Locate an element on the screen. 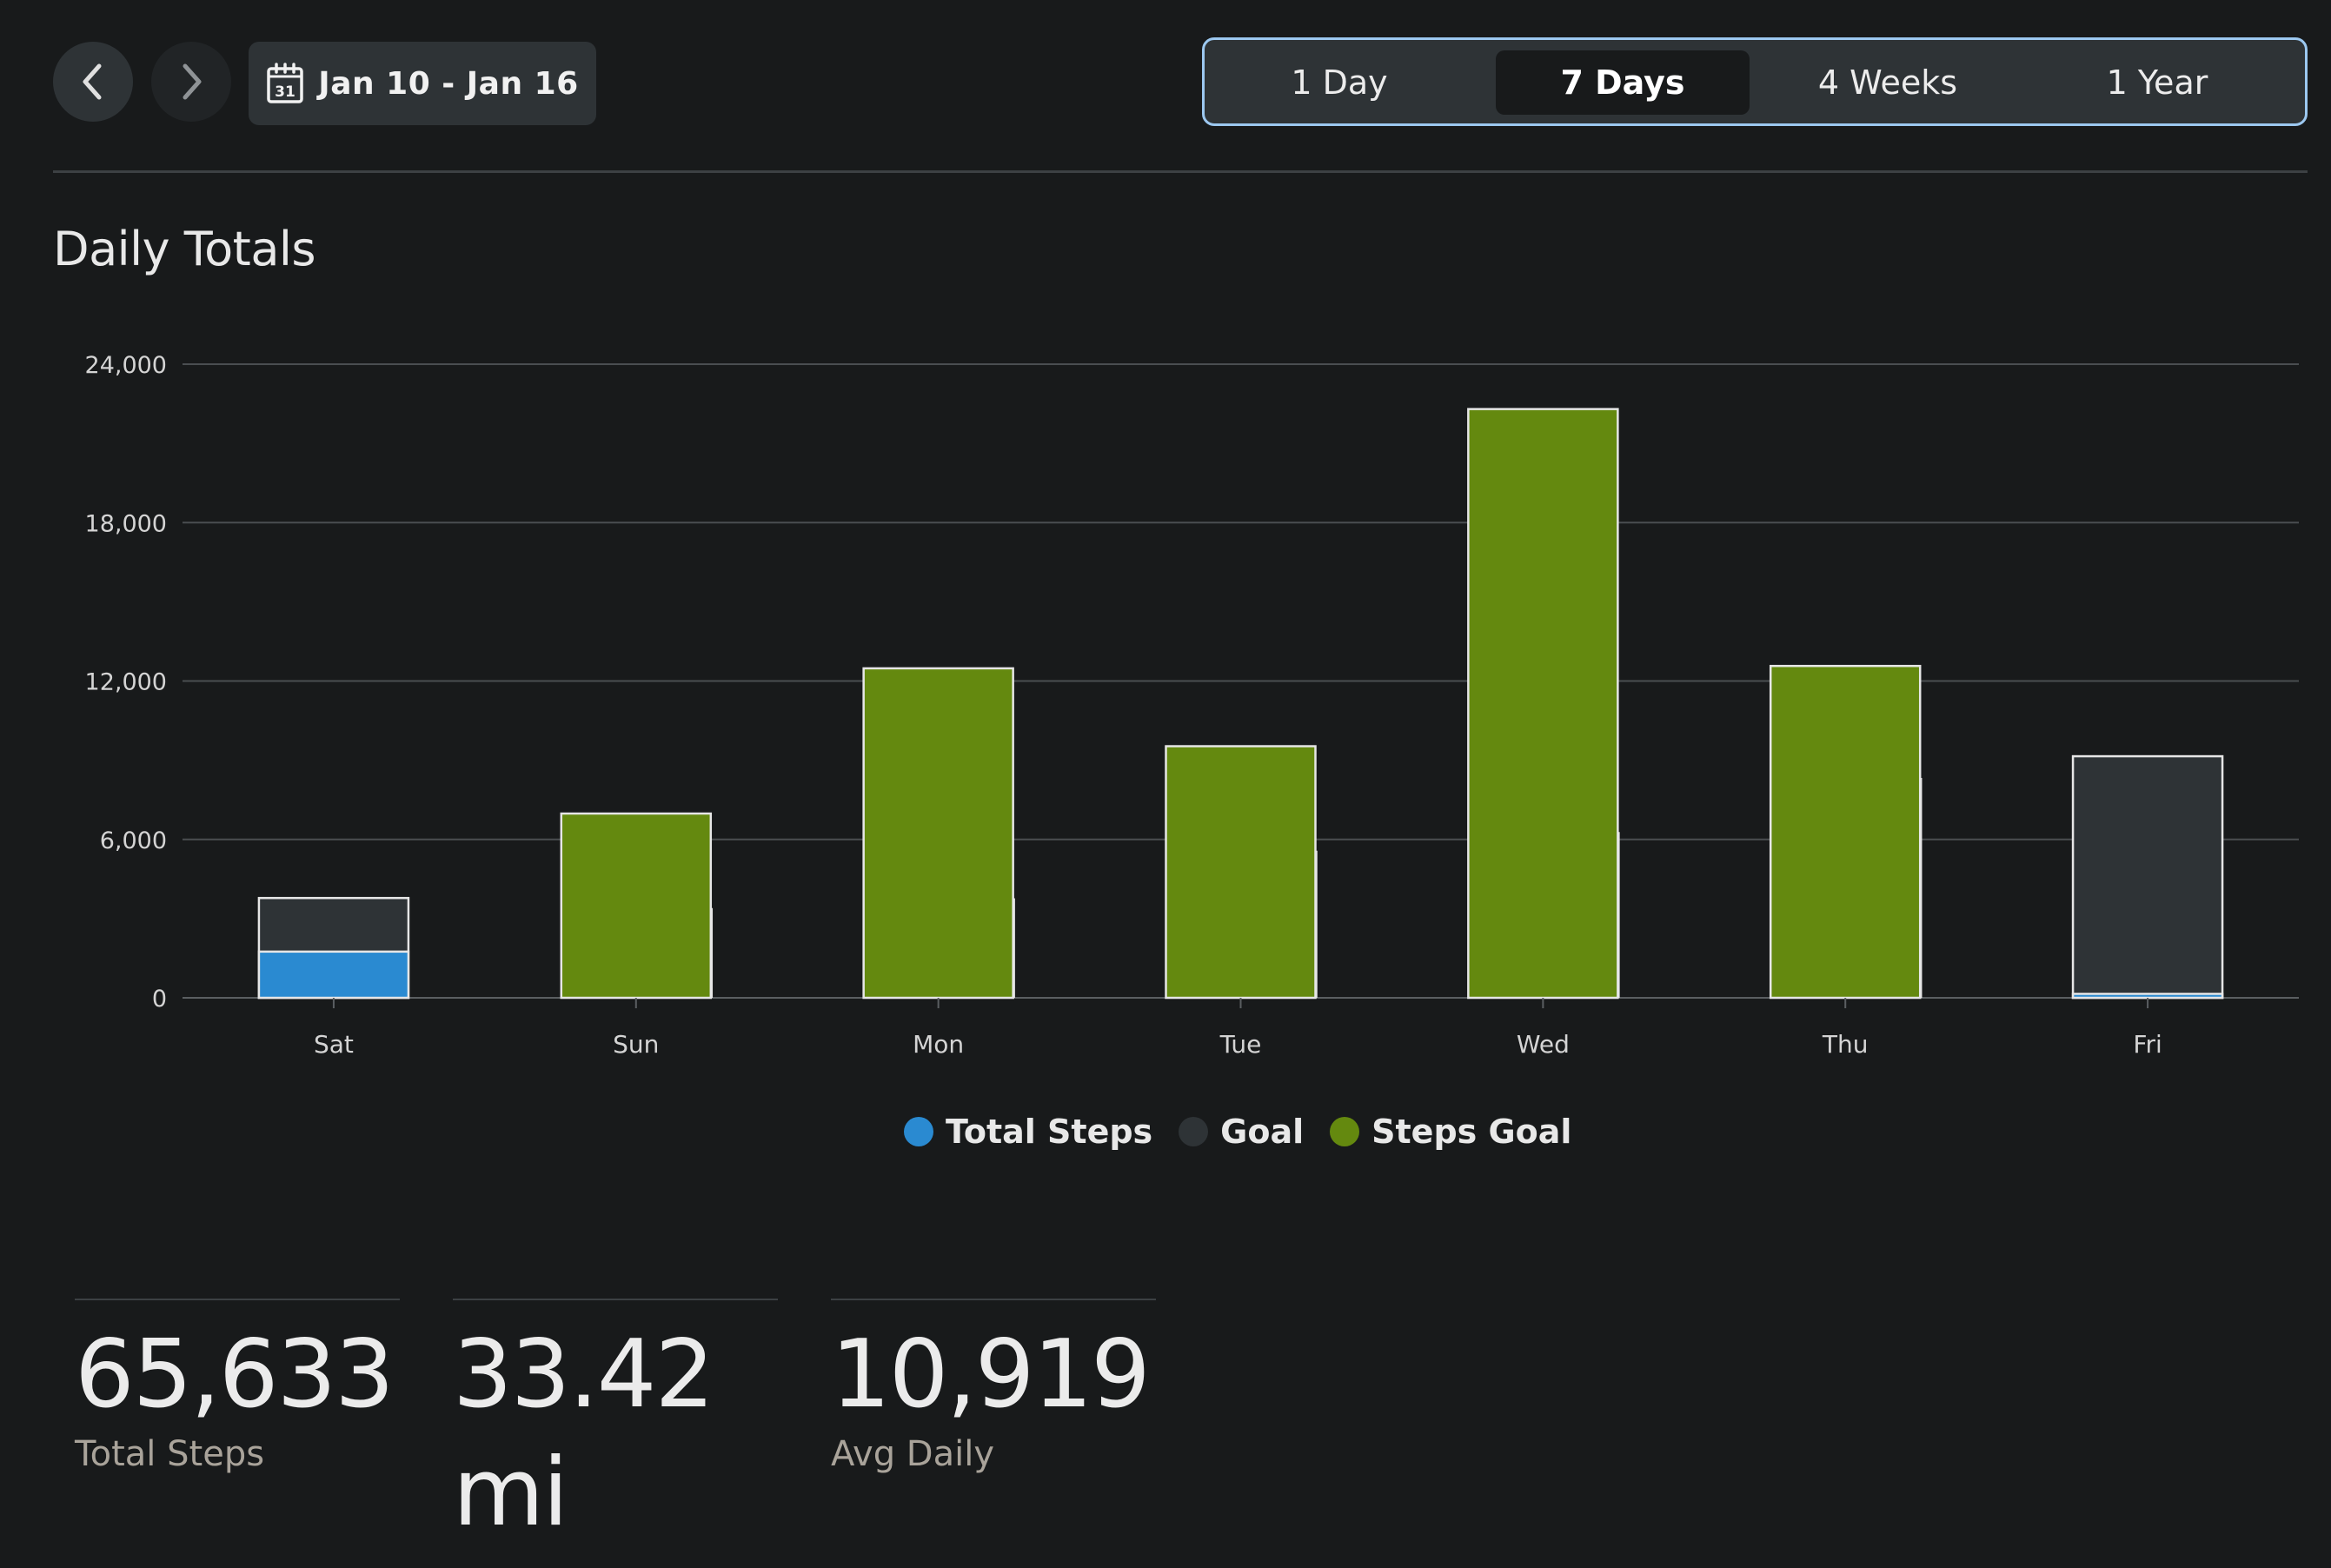 The height and width of the screenshot is (1568, 2331). calendar-day-number: 31 is located at coordinates (285, 92).